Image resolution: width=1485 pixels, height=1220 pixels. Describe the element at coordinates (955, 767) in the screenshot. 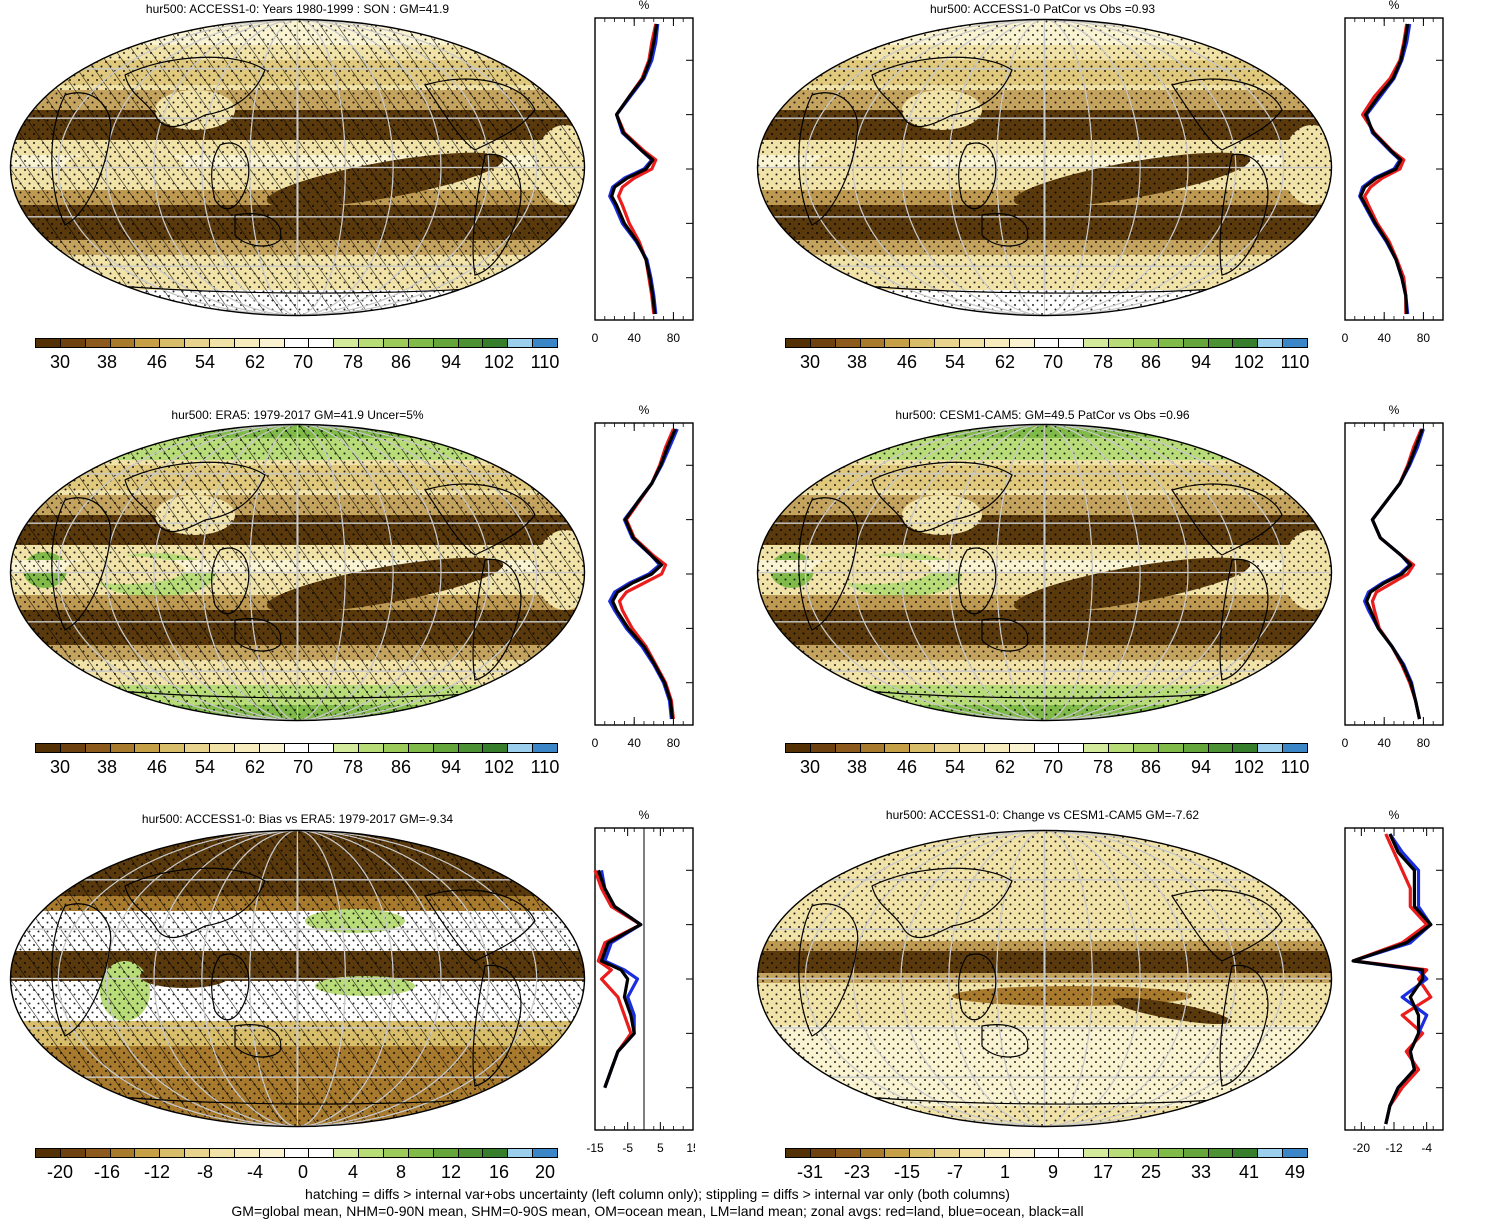

I see `colorbar-tick: 54` at that location.